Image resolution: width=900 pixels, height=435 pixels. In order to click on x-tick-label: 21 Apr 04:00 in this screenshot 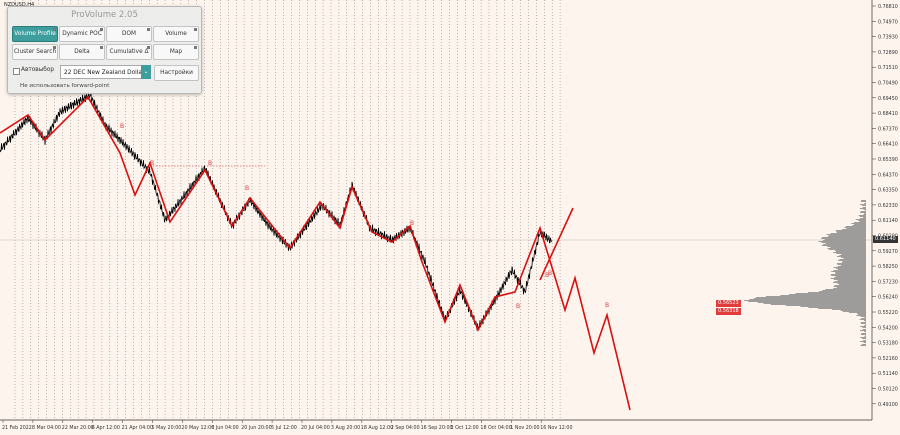, I will do `click(137, 428)`.